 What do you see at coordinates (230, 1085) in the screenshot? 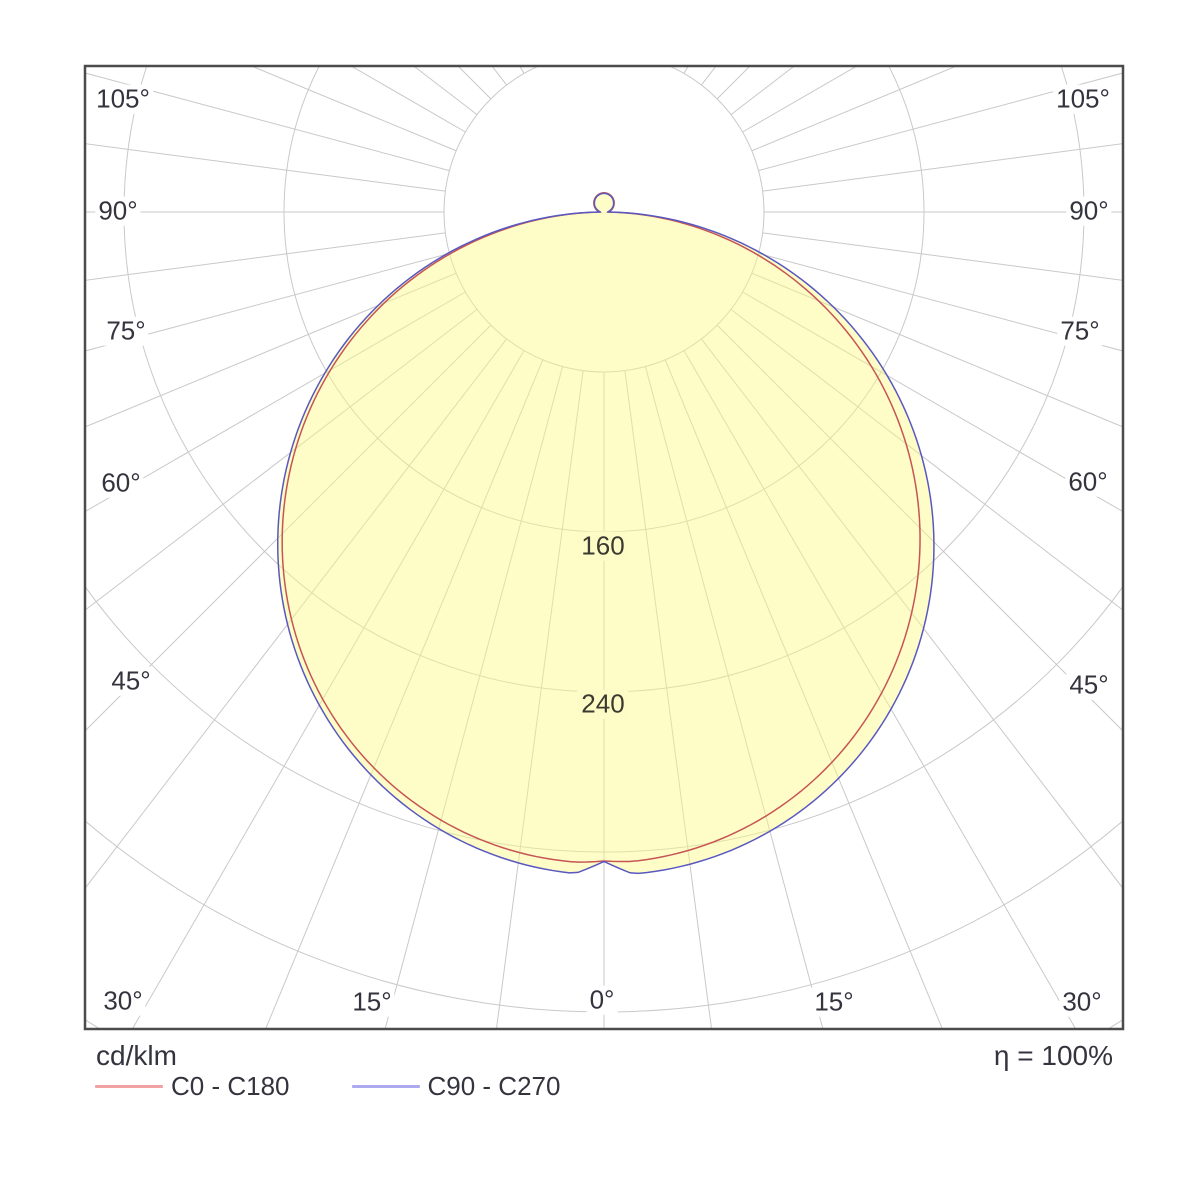
I see `legend-label-c0-c180: C0 - C180` at bounding box center [230, 1085].